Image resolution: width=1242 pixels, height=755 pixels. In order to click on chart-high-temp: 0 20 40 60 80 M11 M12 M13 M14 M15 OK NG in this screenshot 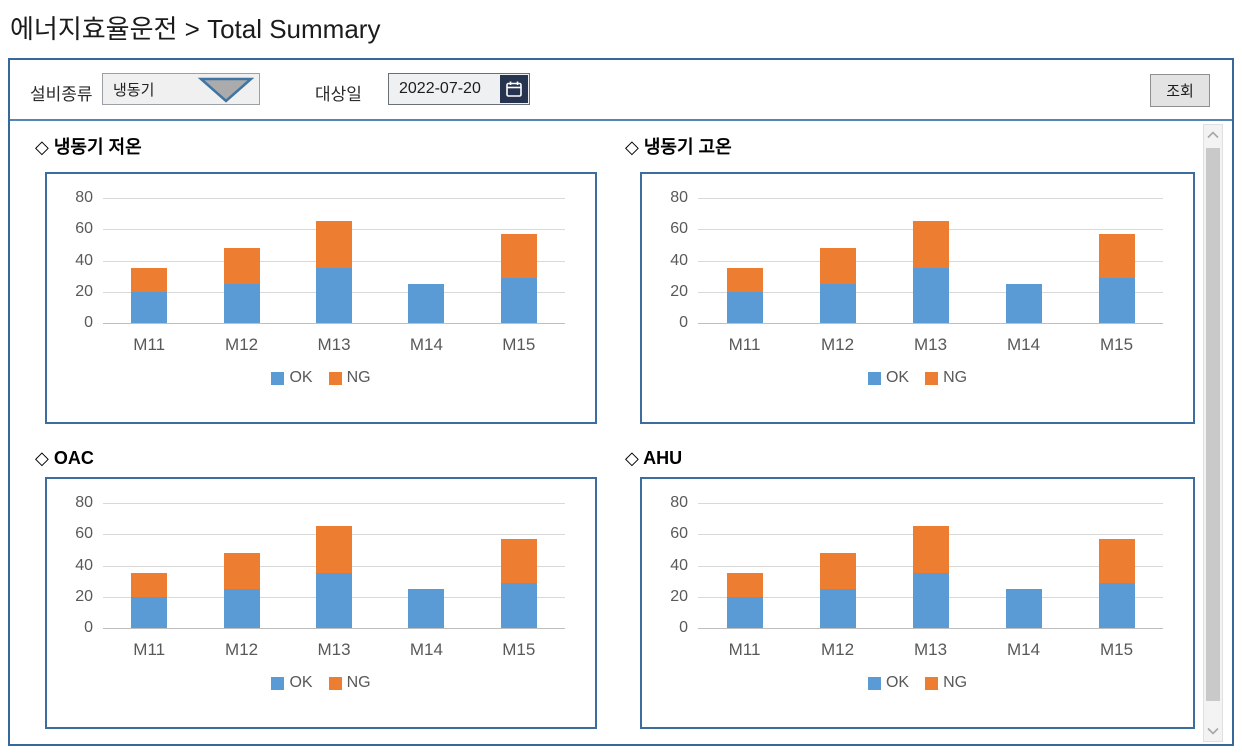, I will do `click(917, 298)`.